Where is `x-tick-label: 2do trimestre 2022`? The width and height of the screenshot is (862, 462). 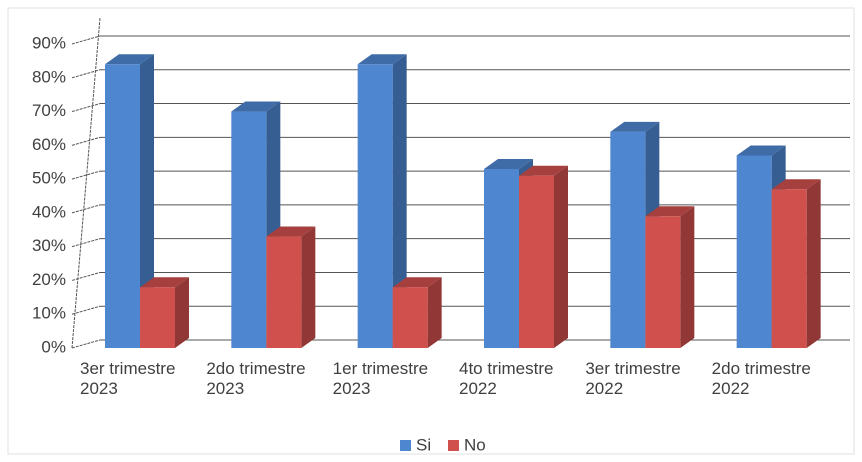
x-tick-label: 2do trimestre 2022 is located at coordinates (761, 378).